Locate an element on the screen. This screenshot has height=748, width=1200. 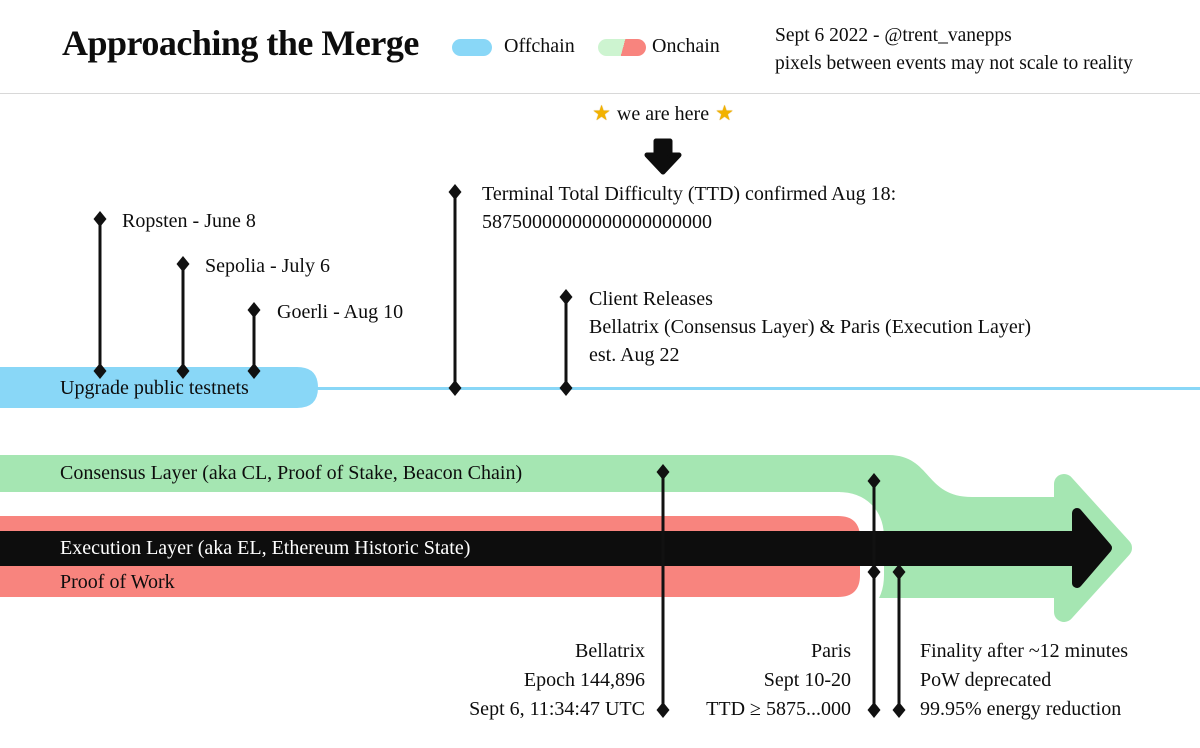
sepolia-diamond is located at coordinates (183, 264).